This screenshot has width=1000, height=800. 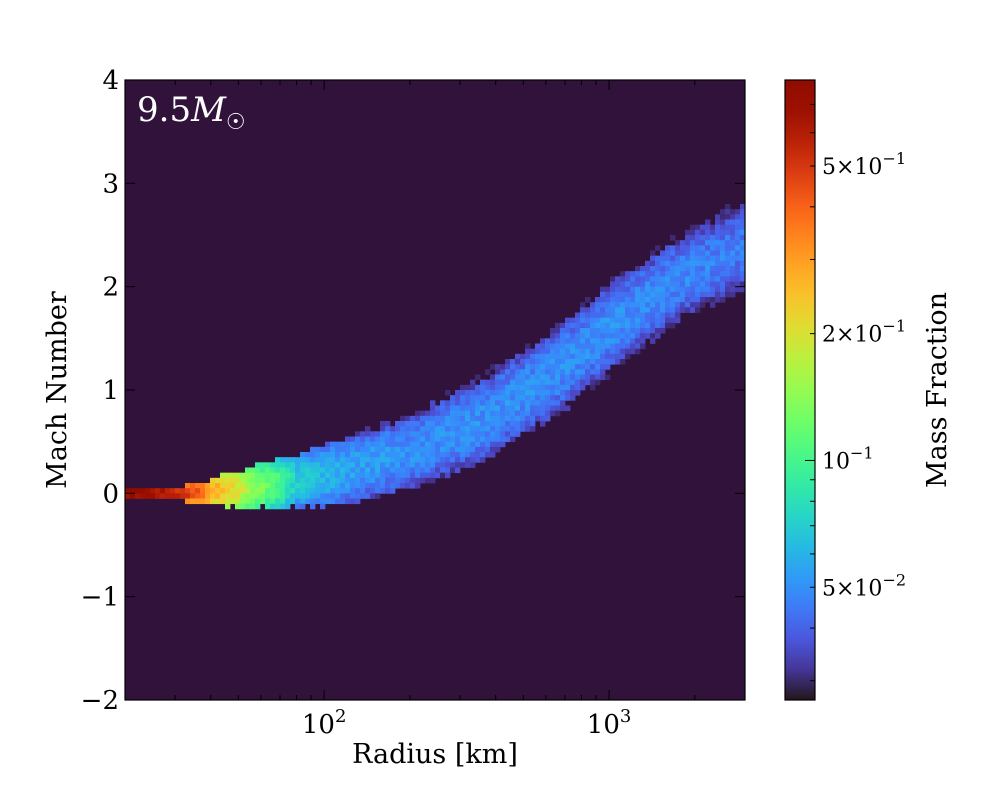 What do you see at coordinates (848, 458) in the screenshot?
I see `colorbar-tick-label: 10−1` at bounding box center [848, 458].